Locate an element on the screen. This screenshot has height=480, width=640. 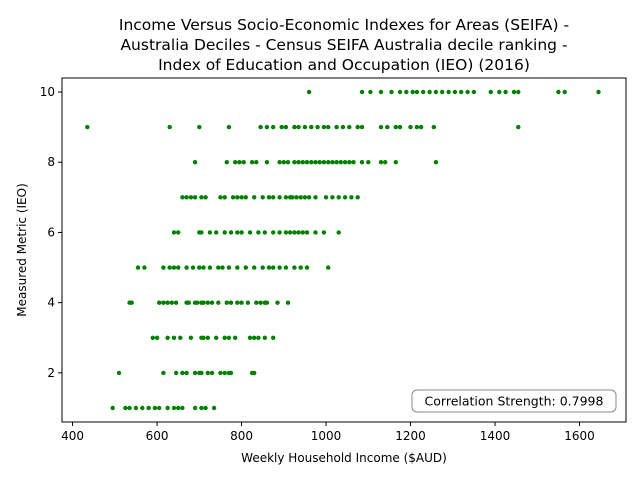
x-tick-label: 1600 is located at coordinates (579, 436).